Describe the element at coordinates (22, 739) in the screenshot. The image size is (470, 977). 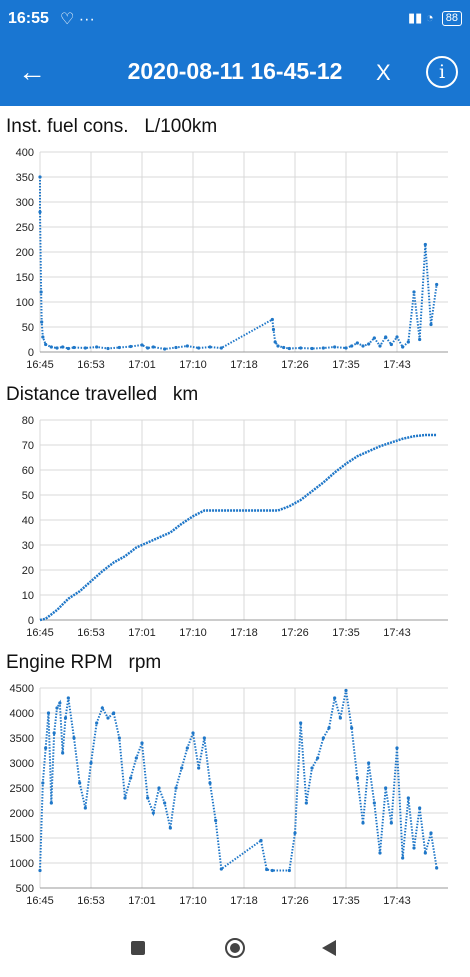
I see `y-tick-label: 3500` at that location.